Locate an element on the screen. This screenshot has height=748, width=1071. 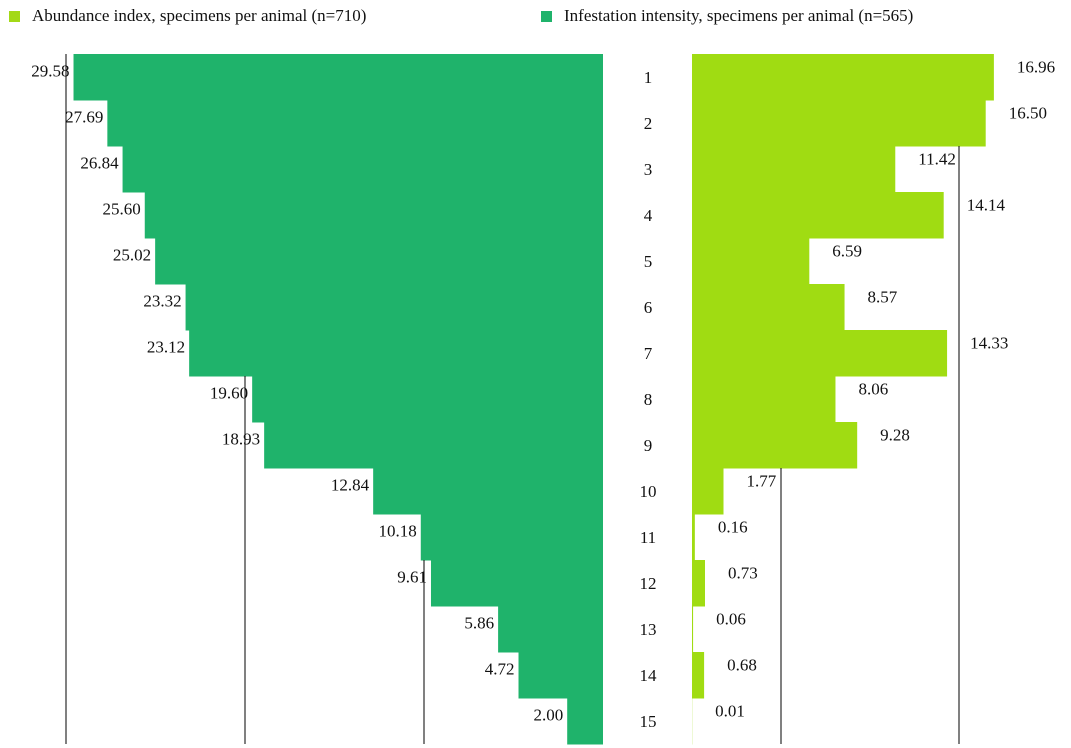
right-data-label-8: 8.06 is located at coordinates (873, 388).